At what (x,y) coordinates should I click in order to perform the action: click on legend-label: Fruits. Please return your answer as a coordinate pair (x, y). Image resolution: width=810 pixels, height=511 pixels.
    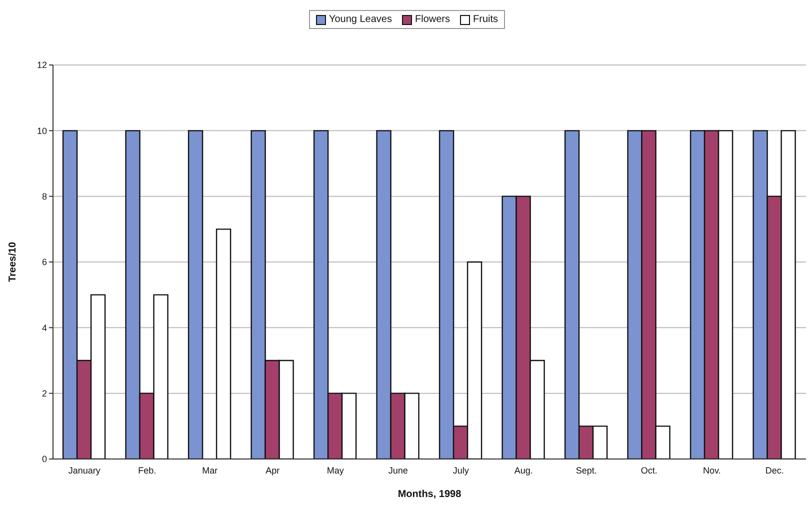
    Looking at the image, I should click on (485, 19).